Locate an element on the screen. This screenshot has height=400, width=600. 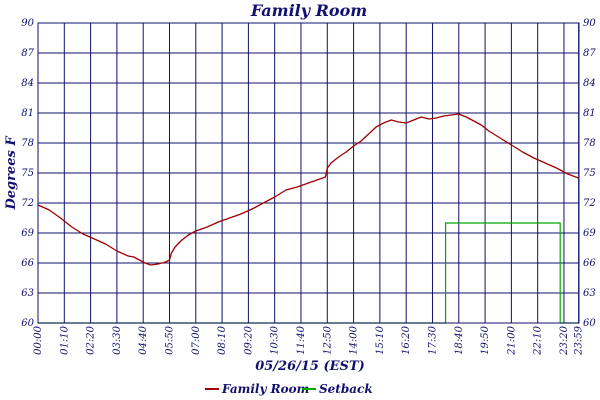
x-tick-label: 23:20 is located at coordinates (564, 340).